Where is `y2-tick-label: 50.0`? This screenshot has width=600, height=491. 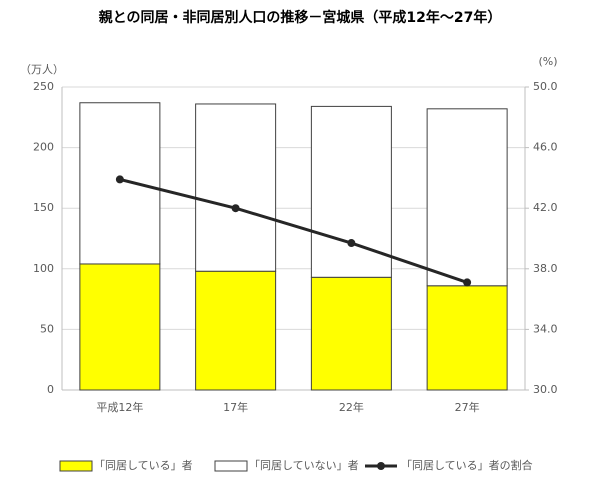 y2-tick-label: 50.0 is located at coordinates (545, 86).